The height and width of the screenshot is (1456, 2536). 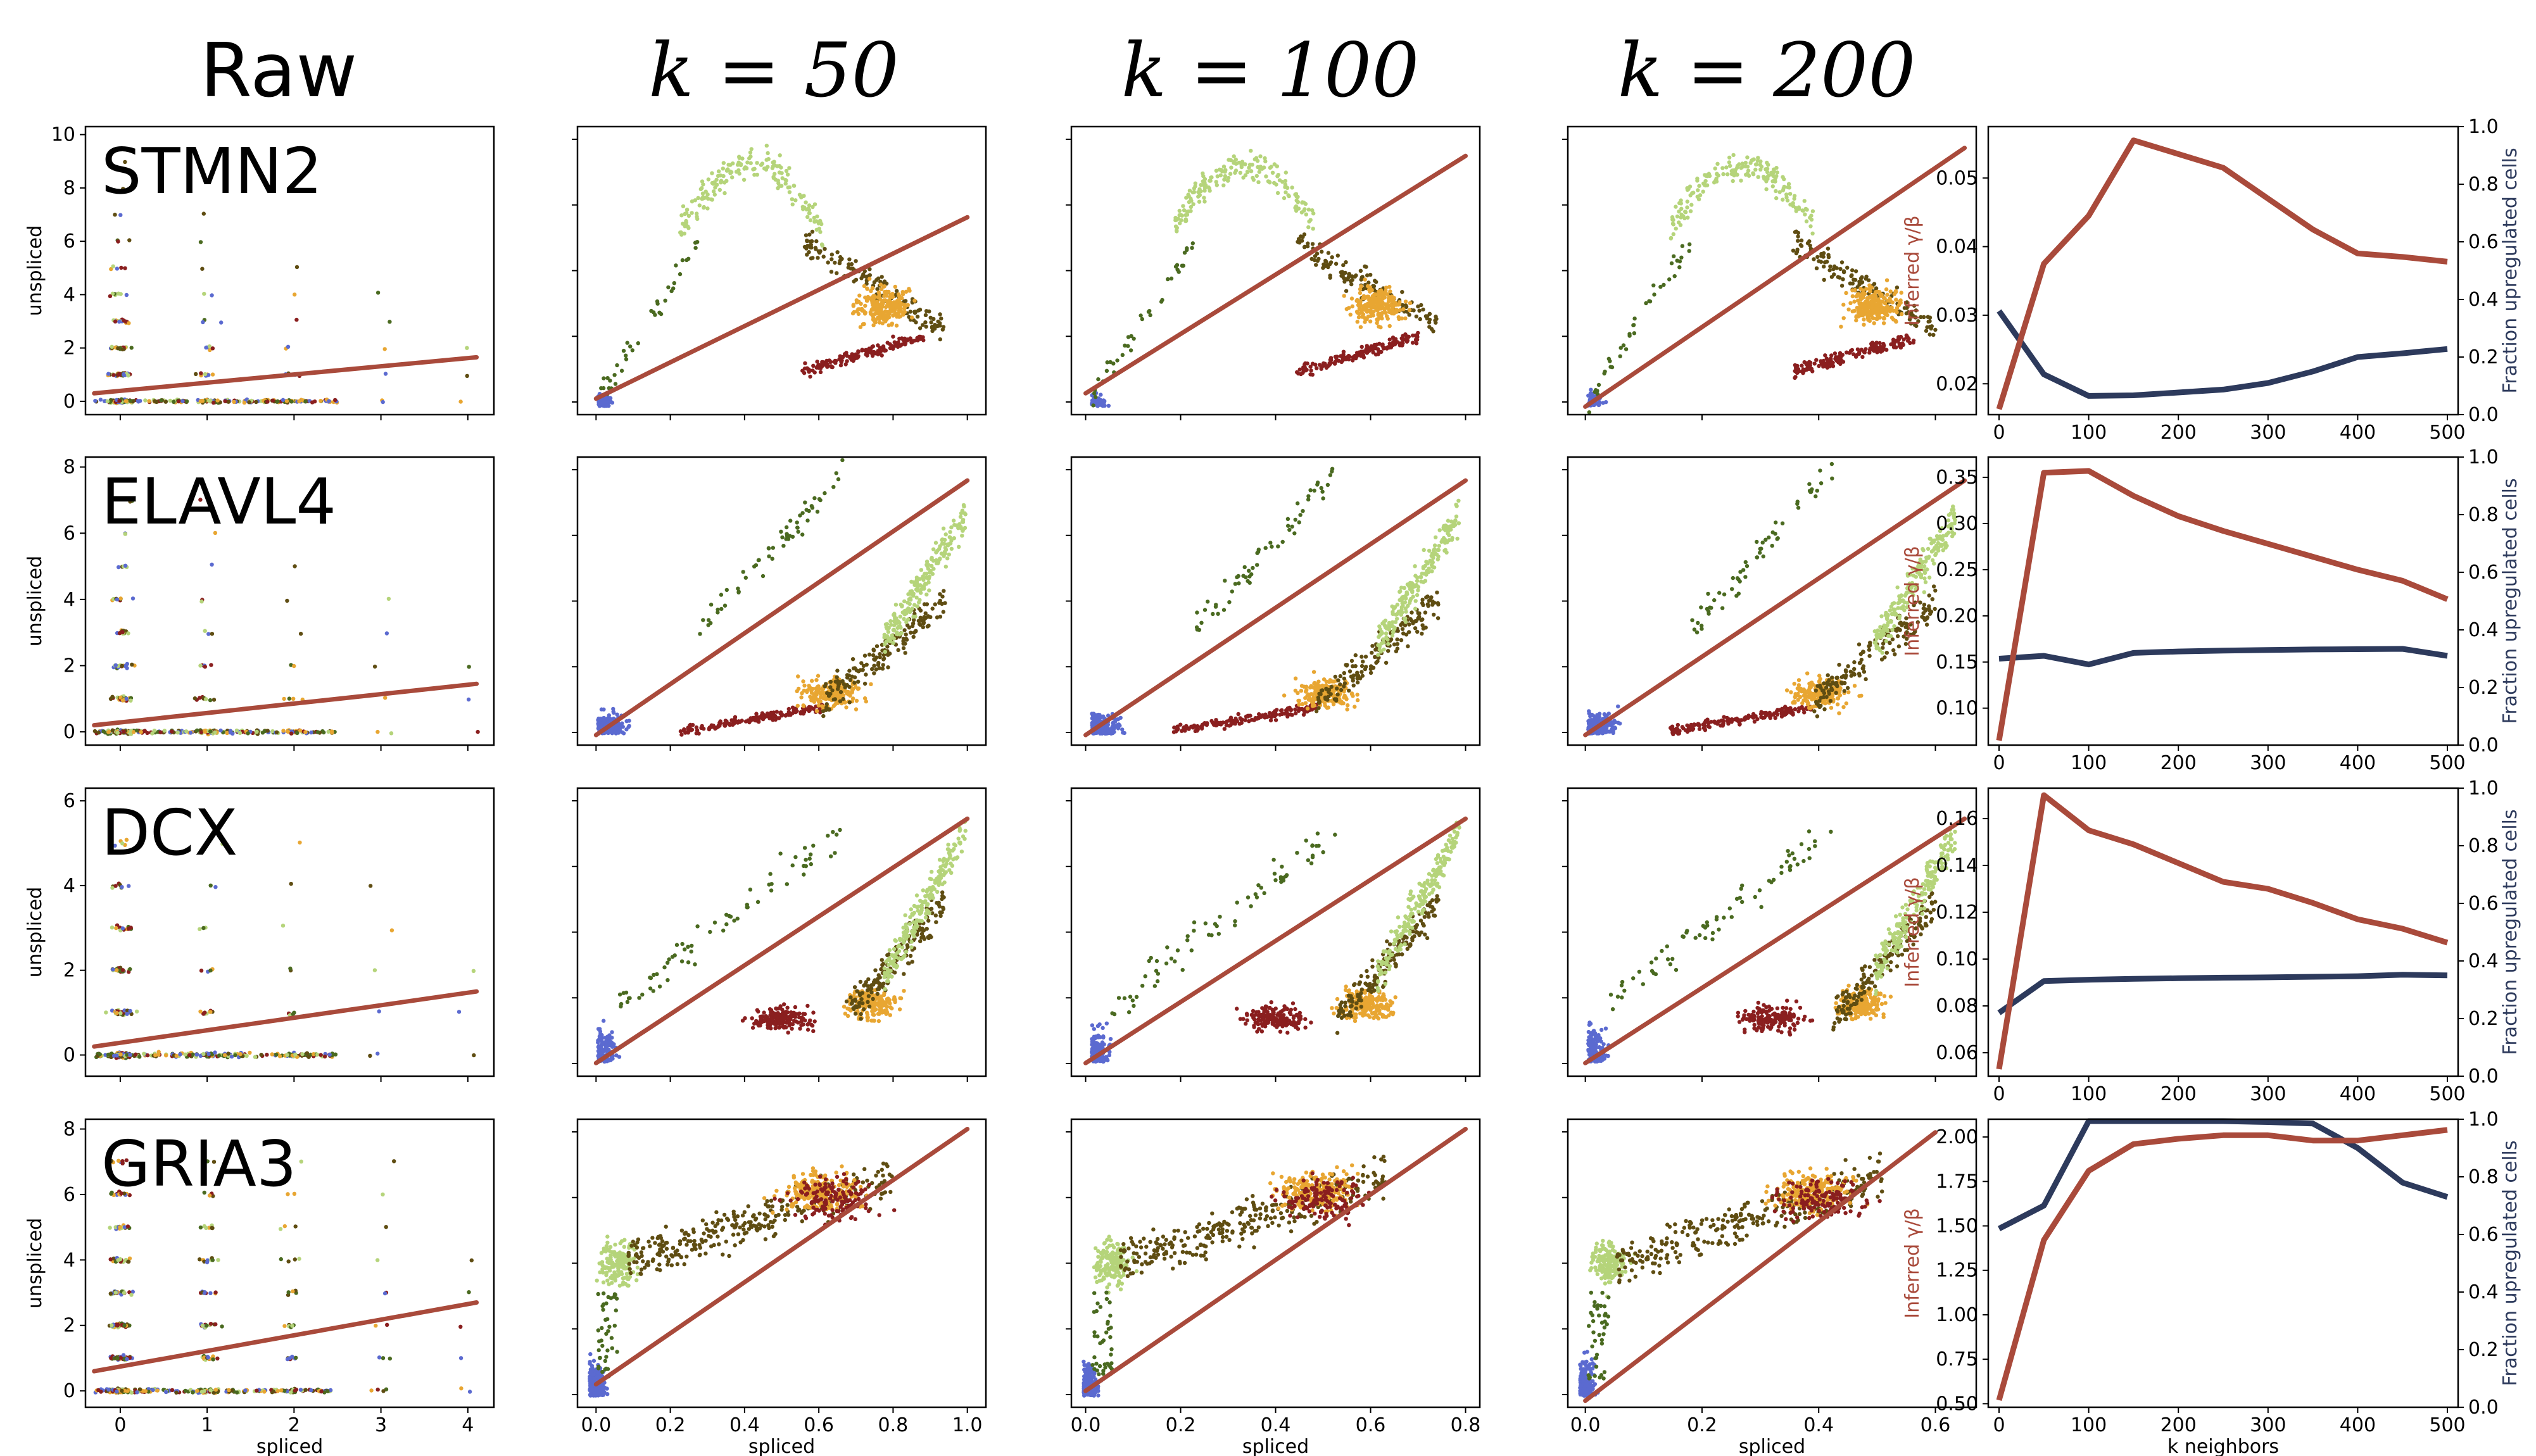 I want to click on x-tick-label: 300, so click(x=2268, y=433).